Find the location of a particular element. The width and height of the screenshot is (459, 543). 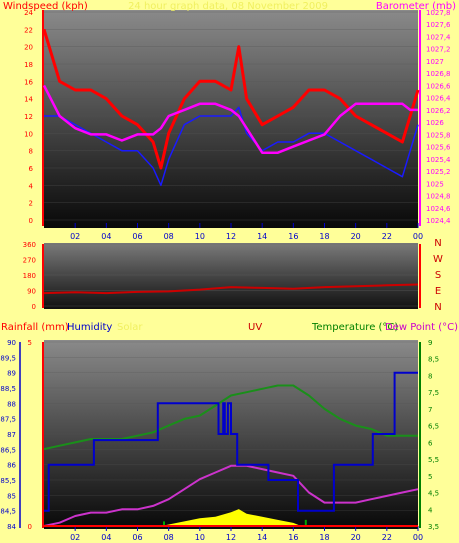

barometer-tick-label: 1026,6 is located at coordinates (438, 86).